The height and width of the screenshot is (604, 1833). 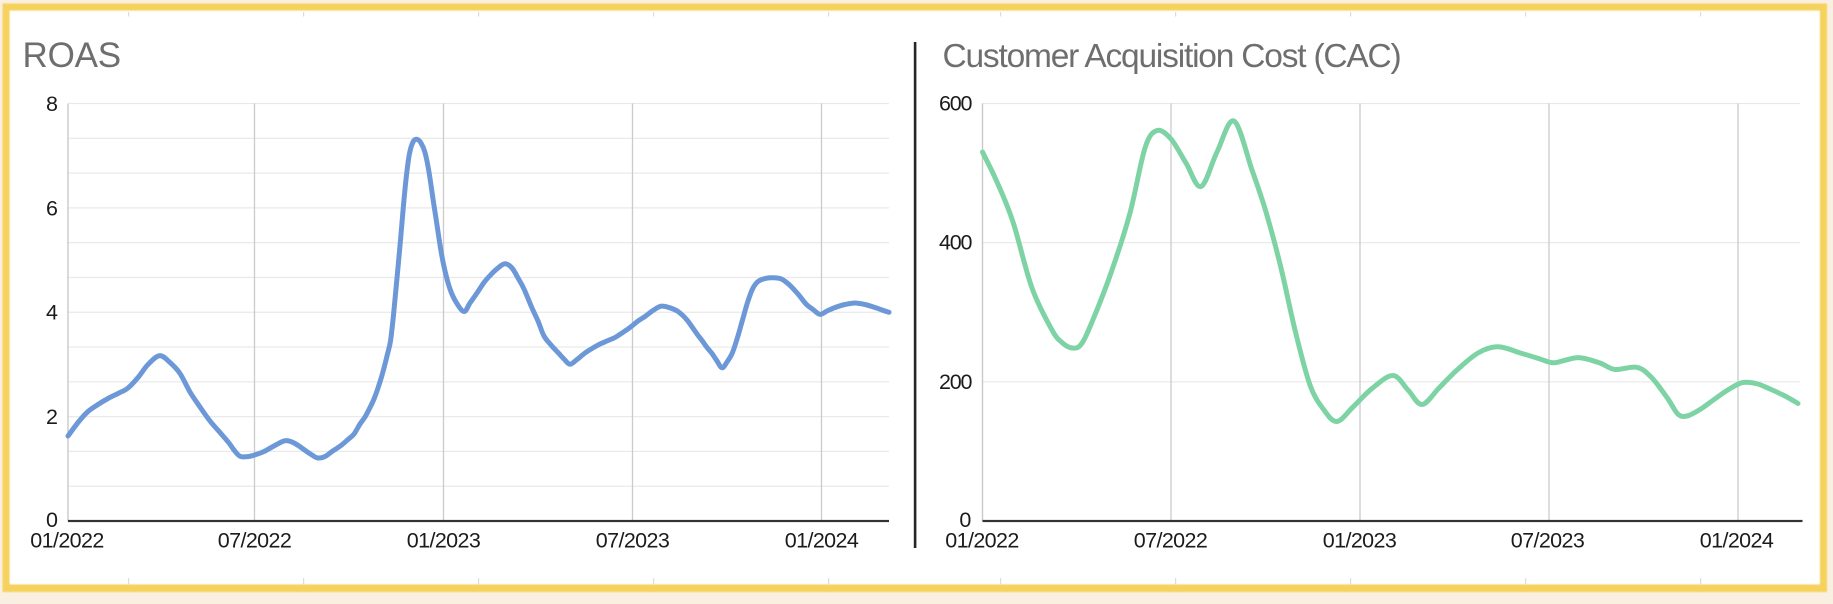 What do you see at coordinates (52, 313) in the screenshot?
I see `svg-text: 4` at bounding box center [52, 313].